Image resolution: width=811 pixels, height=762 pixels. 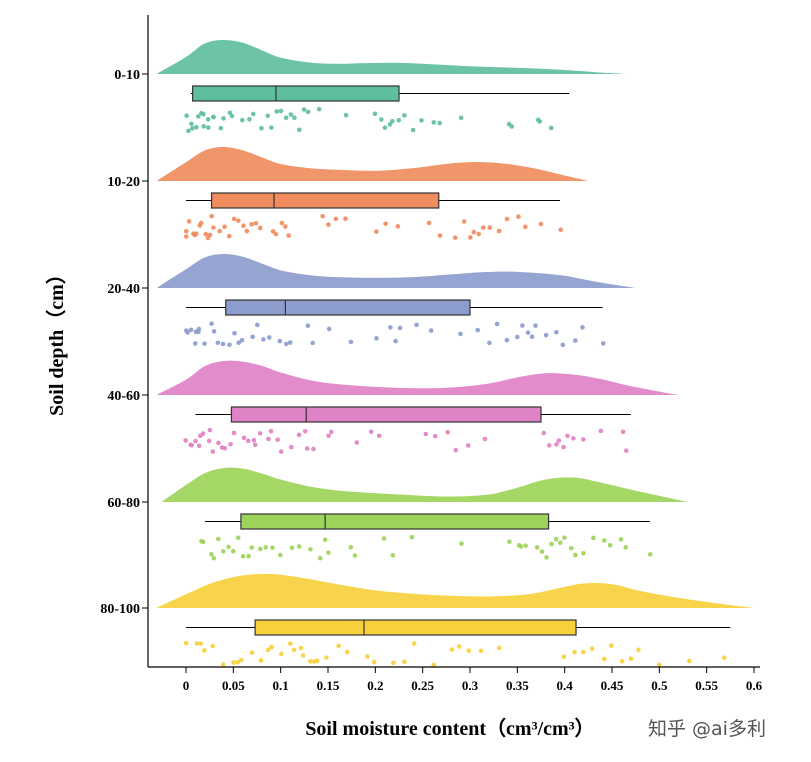 I want to click on y-category-label: 10-20, so click(x=123, y=182).